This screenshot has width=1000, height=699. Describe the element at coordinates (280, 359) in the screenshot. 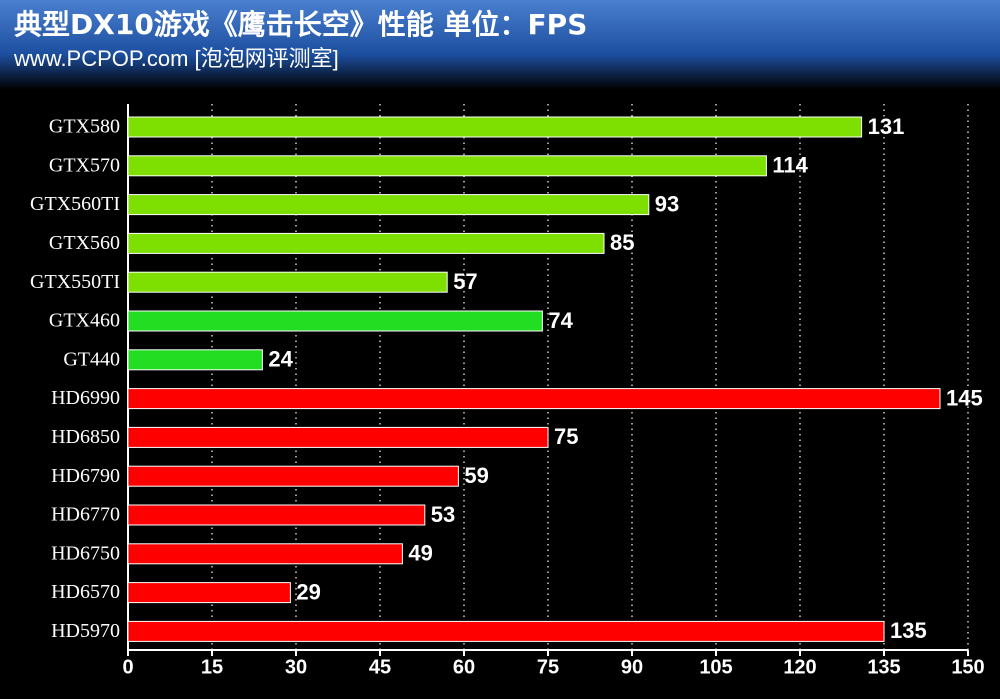

I see `value-label: 24` at that location.